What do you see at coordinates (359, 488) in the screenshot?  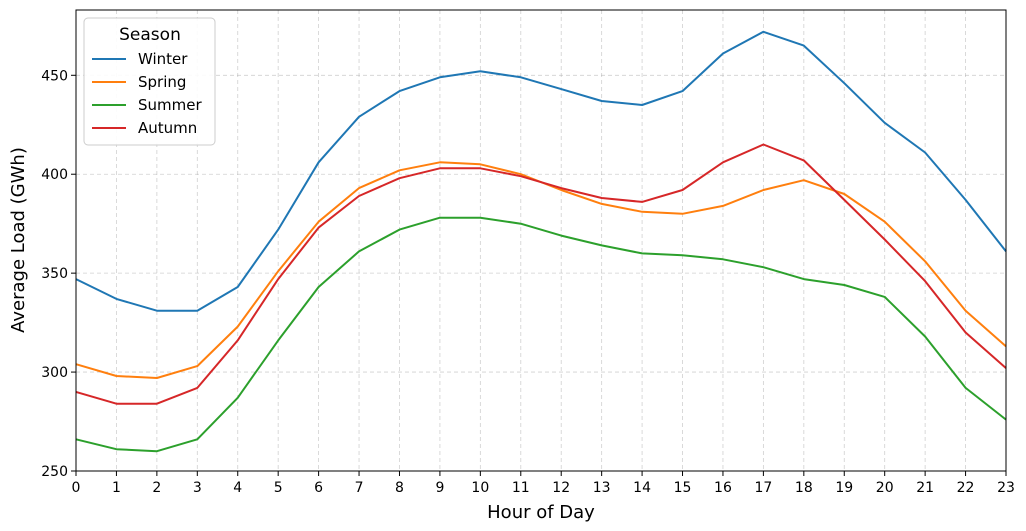 I see `x-tick-label: 7` at bounding box center [359, 488].